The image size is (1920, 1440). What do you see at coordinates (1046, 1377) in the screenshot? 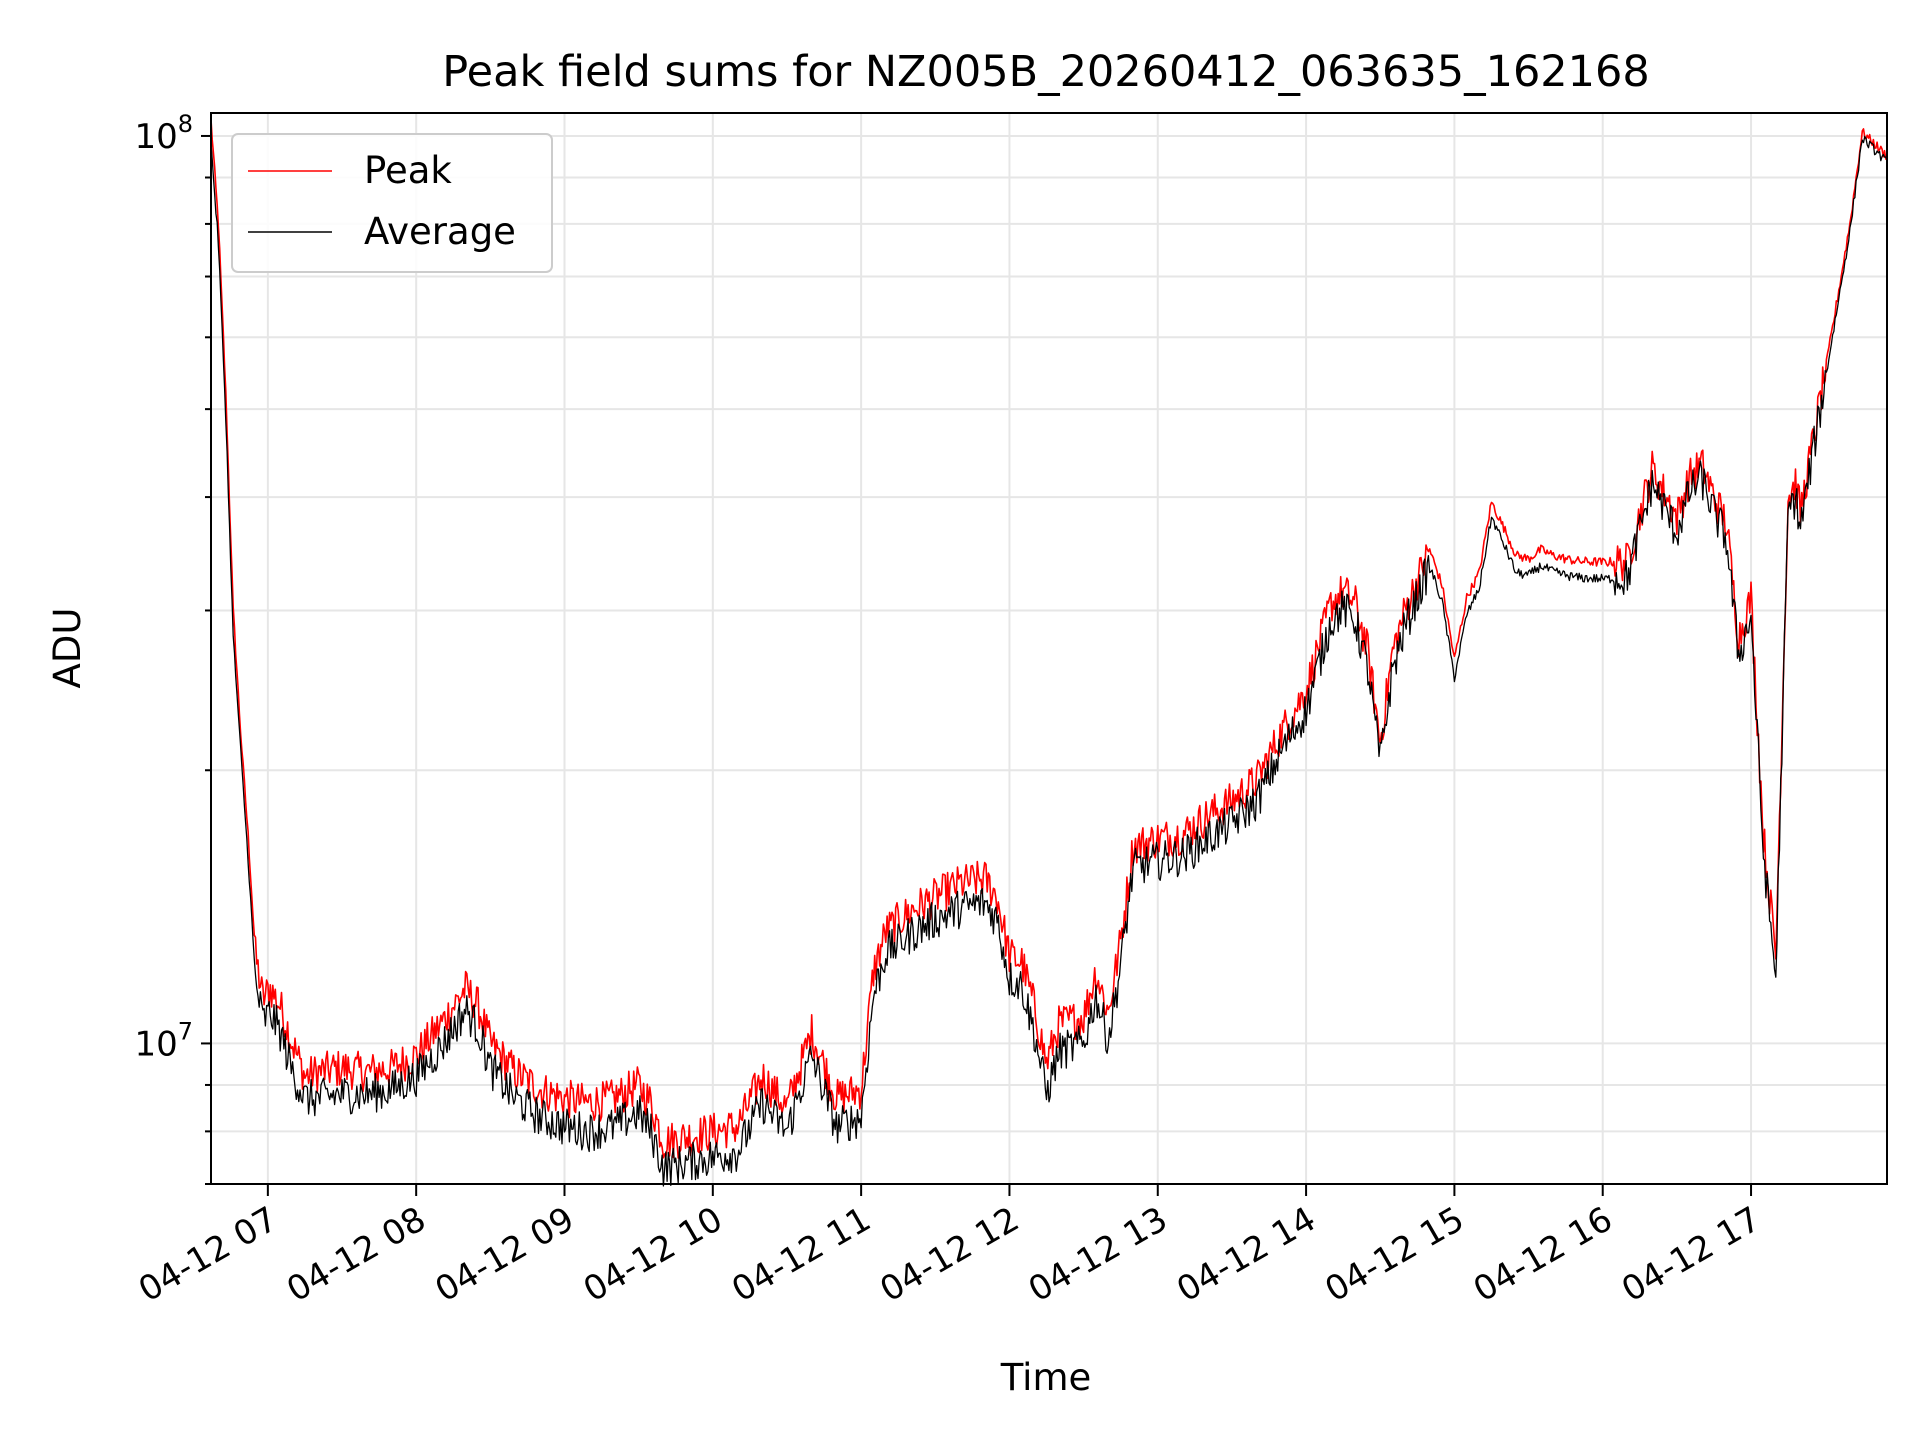
I see `x-axis-label: Time` at bounding box center [1046, 1377].